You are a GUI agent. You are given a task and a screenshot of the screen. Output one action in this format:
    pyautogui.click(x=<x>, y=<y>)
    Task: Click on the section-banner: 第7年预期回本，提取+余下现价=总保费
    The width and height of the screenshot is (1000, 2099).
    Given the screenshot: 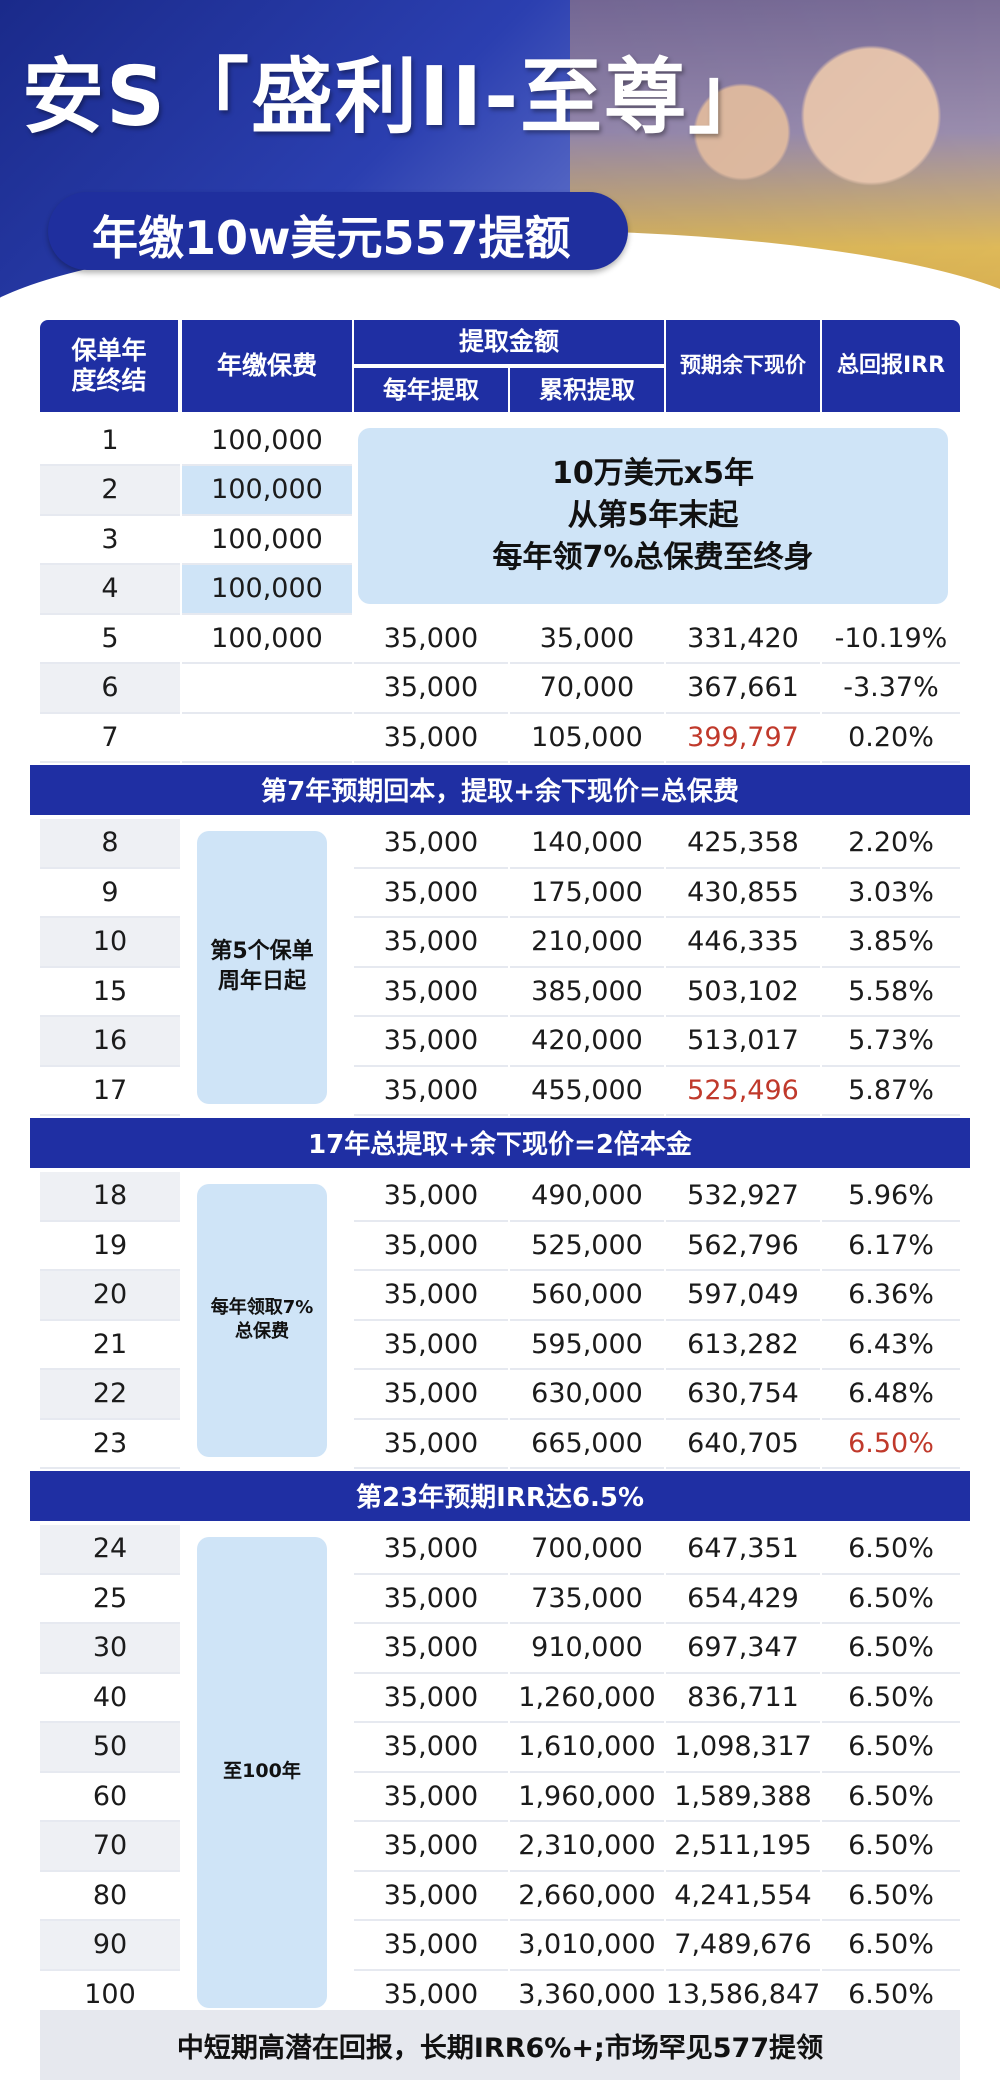 What is the action you would take?
    pyautogui.click(x=500, y=789)
    